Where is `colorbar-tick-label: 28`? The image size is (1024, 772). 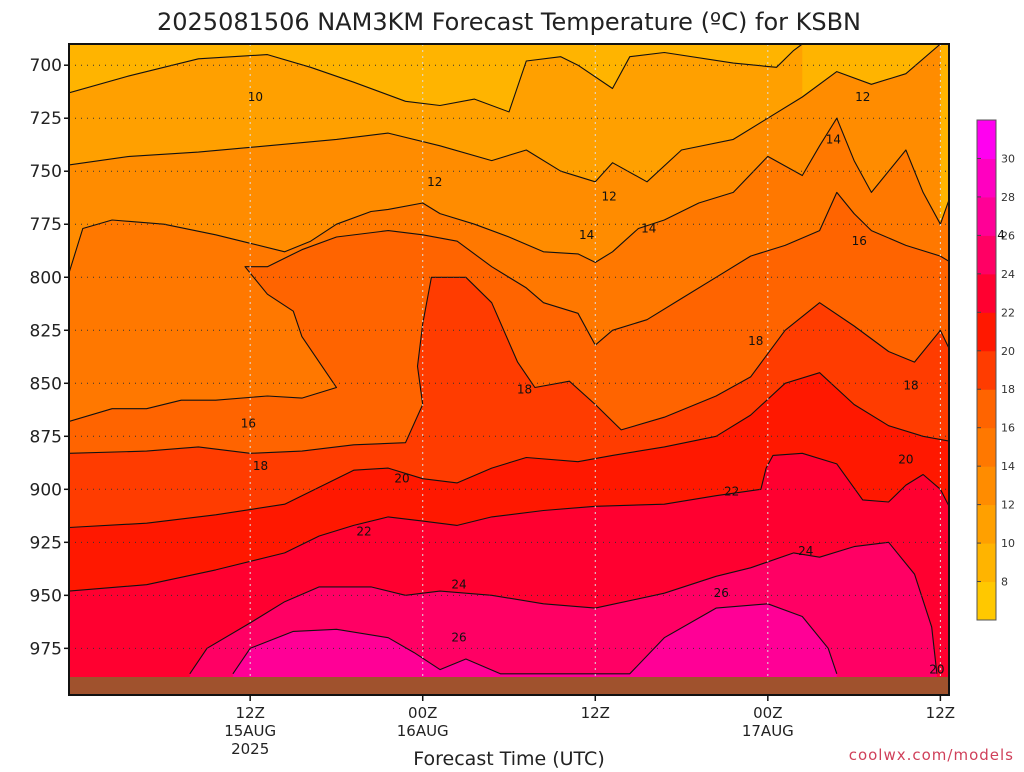 colorbar-tick-label: 28 is located at coordinates (1008, 197).